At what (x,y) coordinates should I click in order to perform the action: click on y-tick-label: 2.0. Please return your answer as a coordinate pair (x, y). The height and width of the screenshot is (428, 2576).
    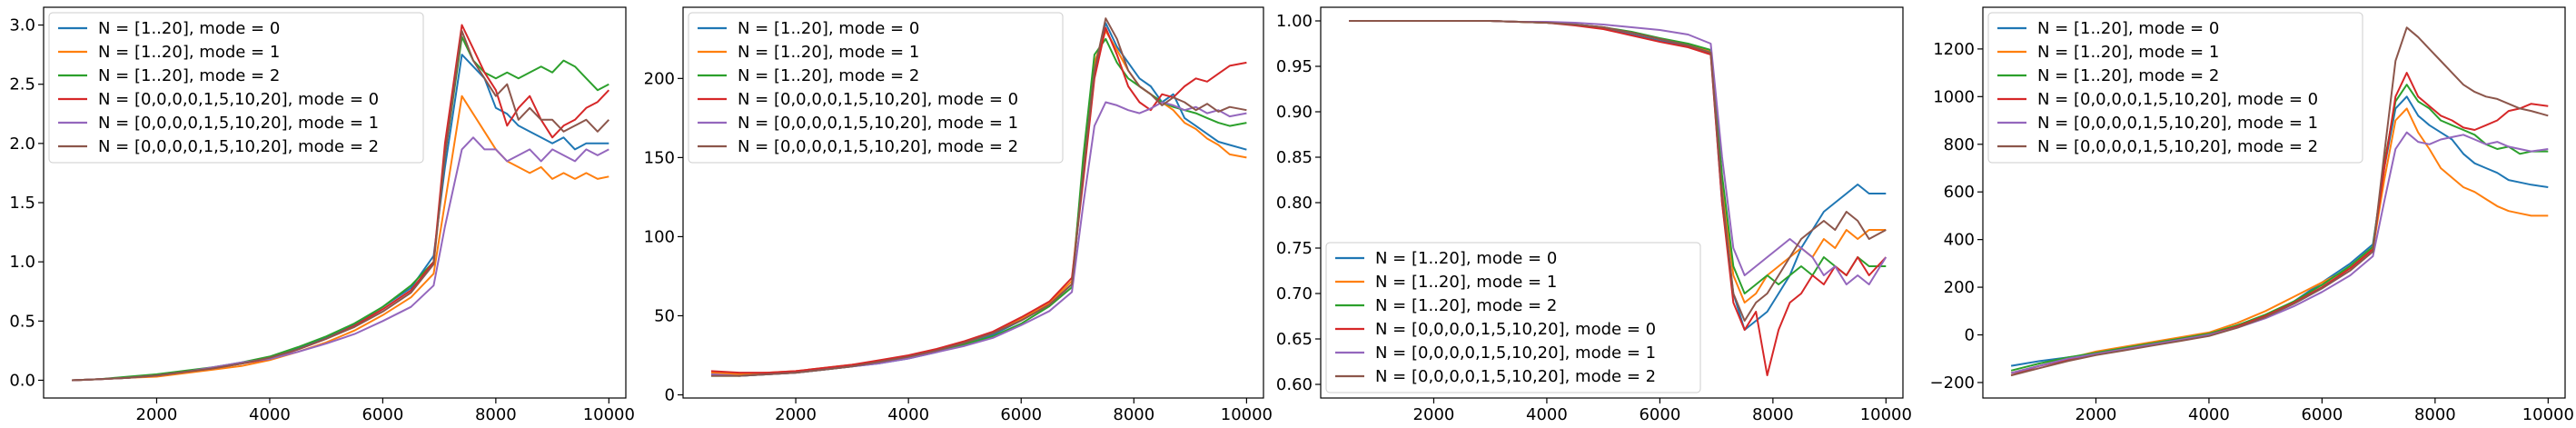
    Looking at the image, I should click on (22, 144).